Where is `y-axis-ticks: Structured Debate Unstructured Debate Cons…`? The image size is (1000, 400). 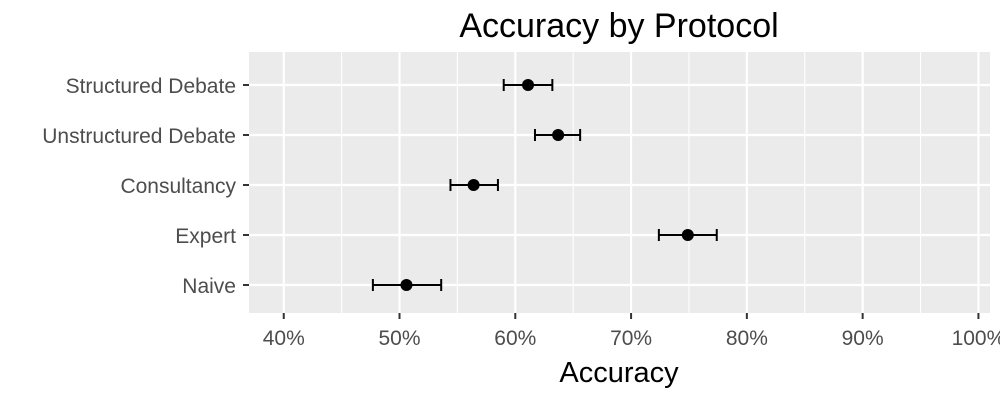 y-axis-ticks: Structured Debate Unstructured Debate Cons… is located at coordinates (145, 186).